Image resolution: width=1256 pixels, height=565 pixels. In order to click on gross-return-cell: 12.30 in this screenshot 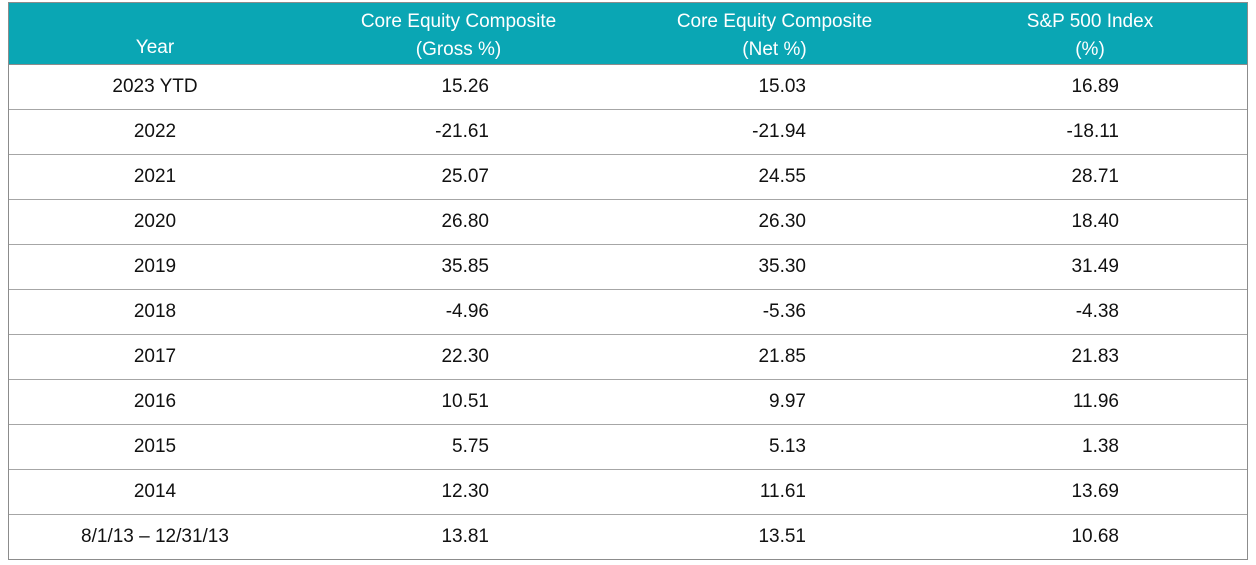, I will do `click(465, 491)`.